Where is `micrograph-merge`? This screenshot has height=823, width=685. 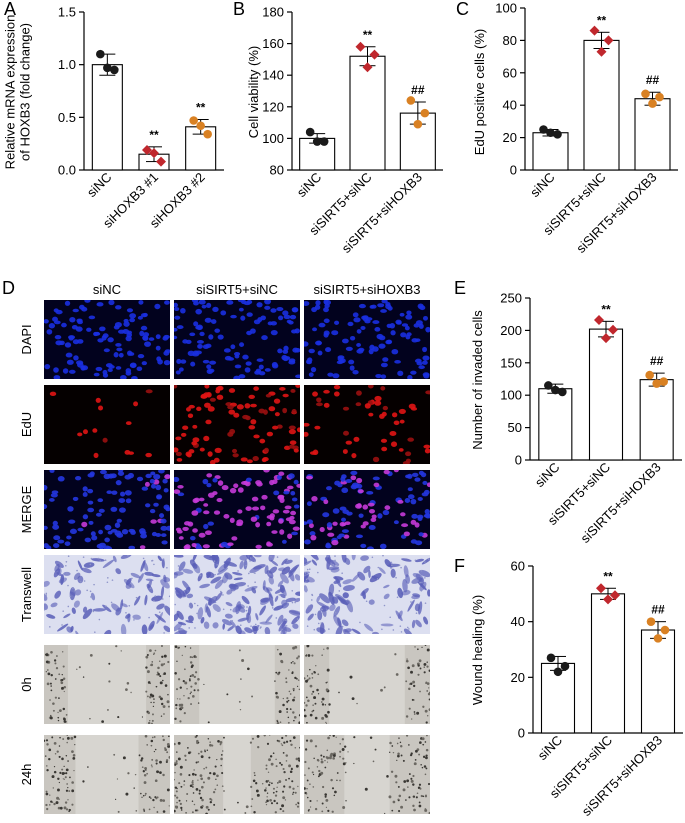 micrograph-merge is located at coordinates (367, 509).